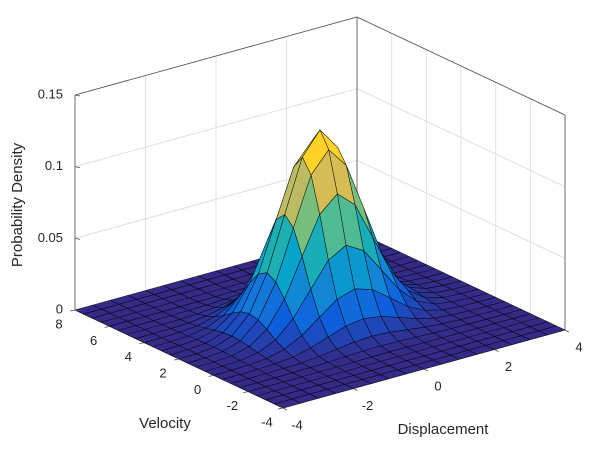 The image size is (616, 451). I want to click on z-tick-label: 0.15, so click(50, 93).